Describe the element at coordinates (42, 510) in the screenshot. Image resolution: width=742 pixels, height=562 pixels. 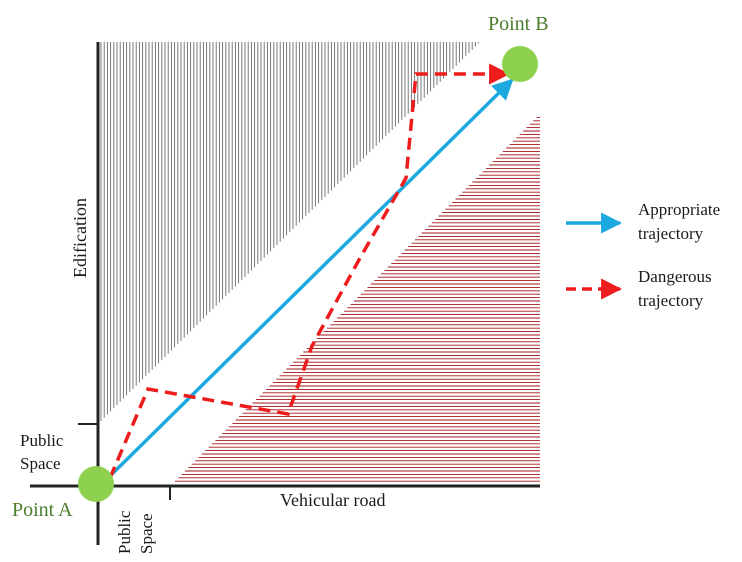
I see `point-a-label: Point A` at that location.